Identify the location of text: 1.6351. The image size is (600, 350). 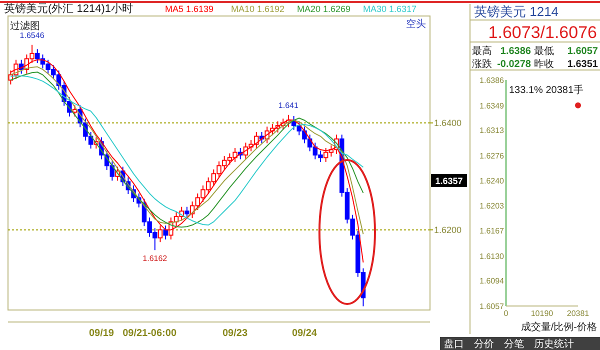
(582, 64).